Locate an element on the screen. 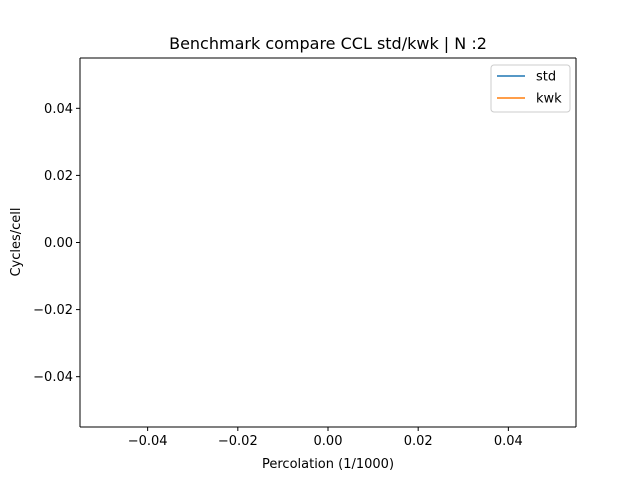 Image resolution: width=640 pixels, height=480 pixels. legend-label-std: std is located at coordinates (546, 77).